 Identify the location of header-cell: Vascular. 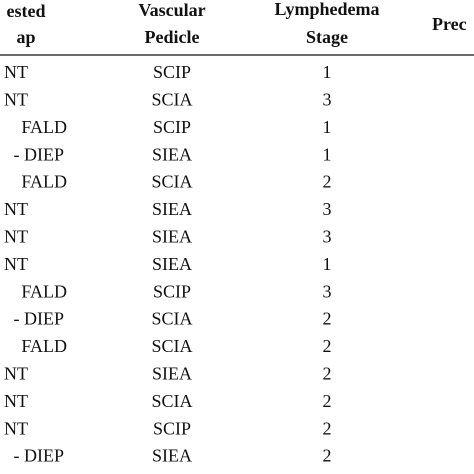
(171, 10).